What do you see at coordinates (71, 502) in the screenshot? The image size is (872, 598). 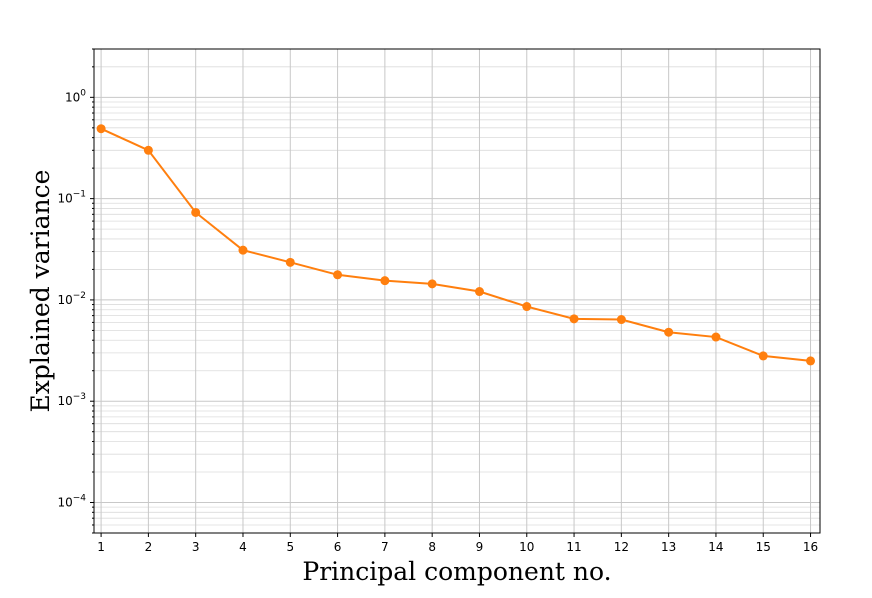 I see `y-tick-label: 10⁻⁴` at bounding box center [71, 502].